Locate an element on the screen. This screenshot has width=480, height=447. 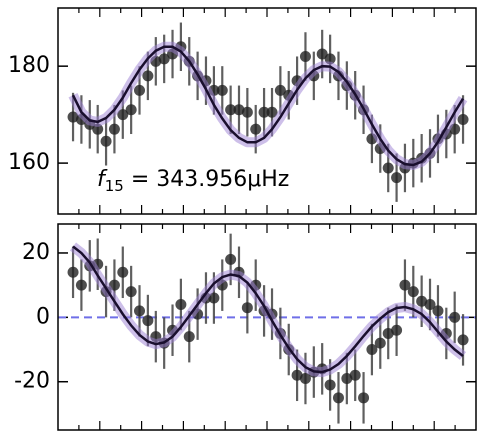
annotation: f15 = 343.956μHz is located at coordinates (193, 181).